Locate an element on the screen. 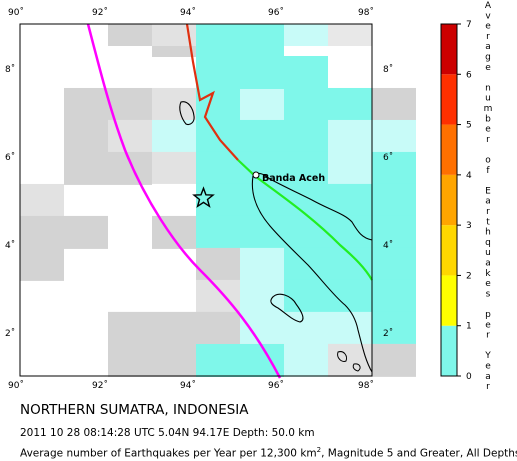 The width and height of the screenshot is (517, 461). lon-label-bottom: 90˚ is located at coordinates (16, 385).